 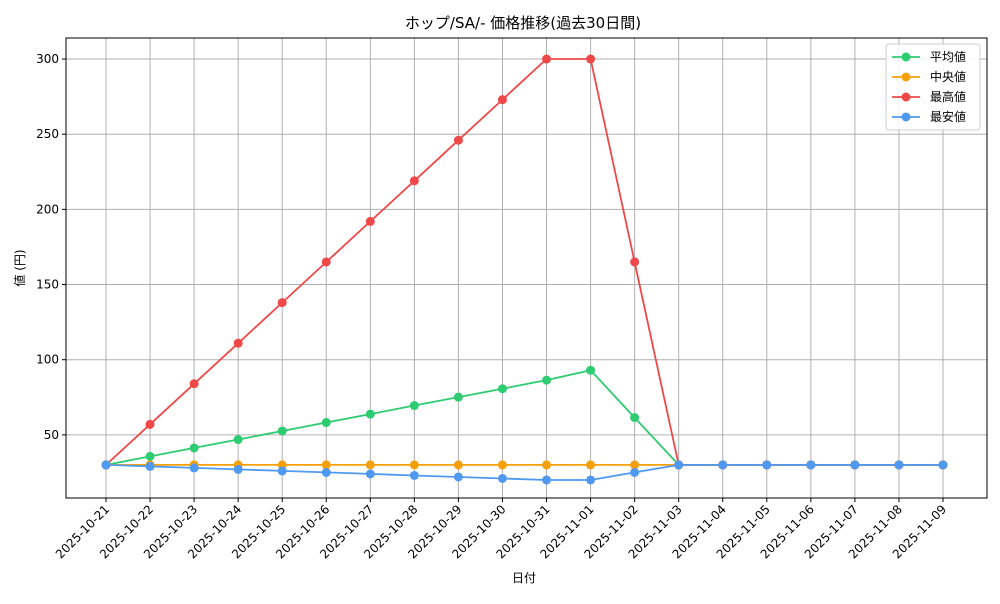 I want to click on chart-title: ホップ/SA/- 価格推移(過去30日間), so click(x=523, y=23).